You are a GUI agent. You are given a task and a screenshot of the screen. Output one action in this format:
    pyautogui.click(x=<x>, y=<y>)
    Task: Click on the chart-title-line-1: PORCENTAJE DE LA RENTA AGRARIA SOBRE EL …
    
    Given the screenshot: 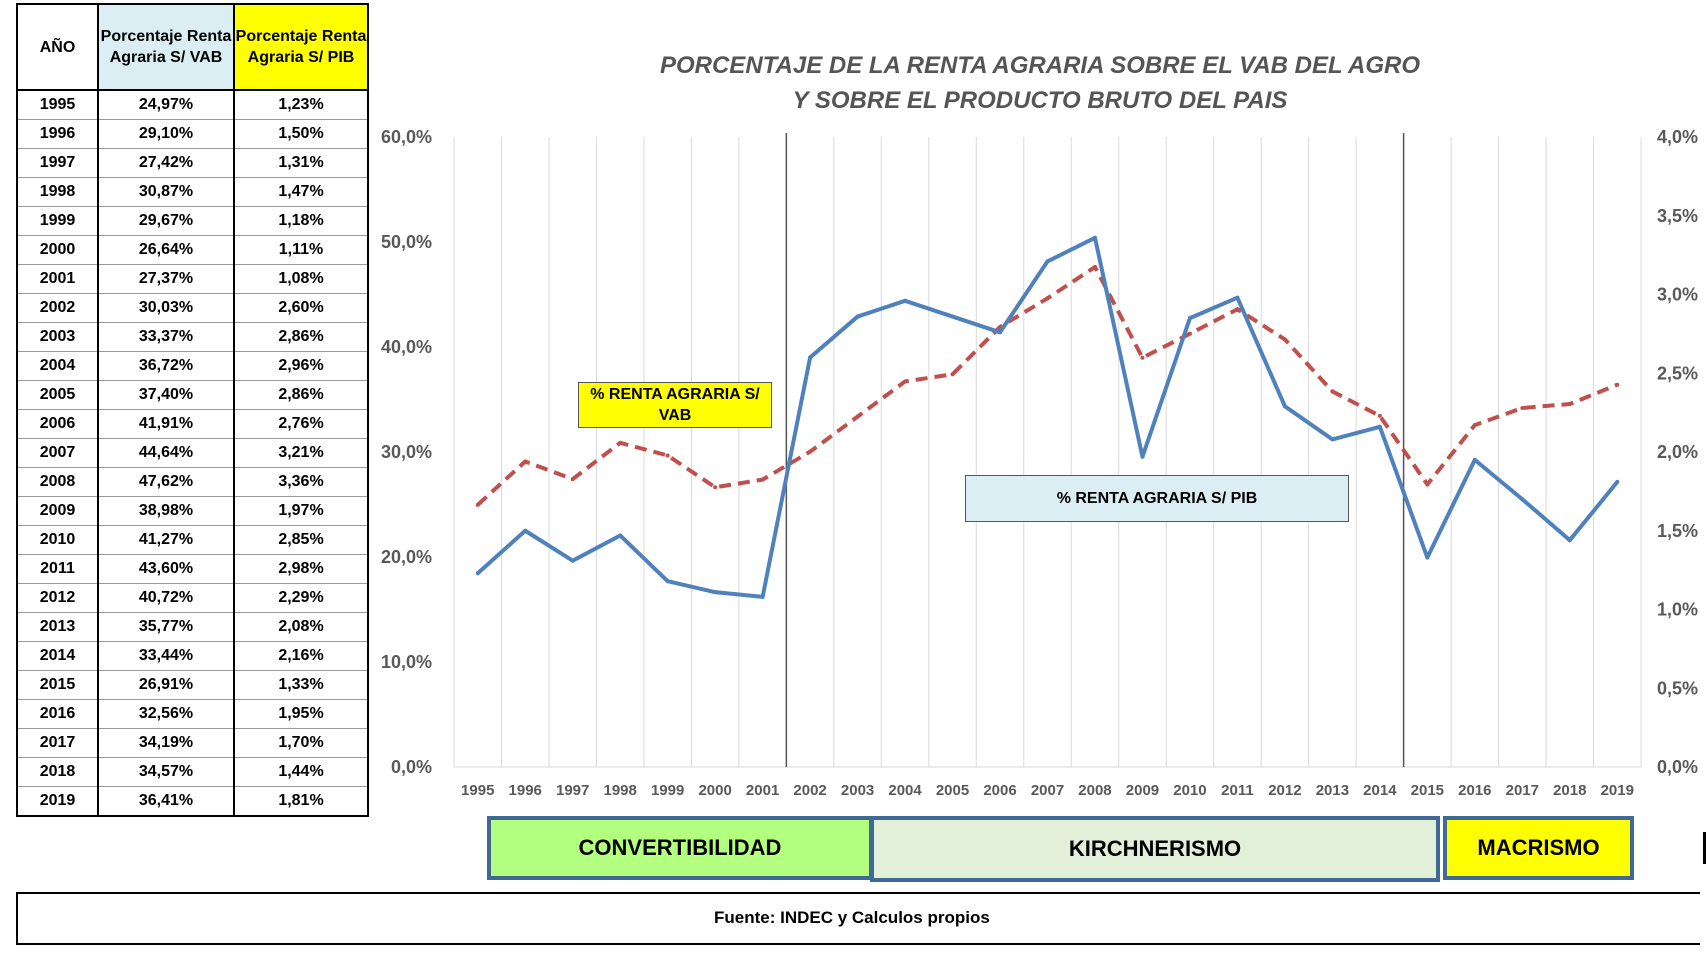 What is the action you would take?
    pyautogui.click(x=1040, y=65)
    